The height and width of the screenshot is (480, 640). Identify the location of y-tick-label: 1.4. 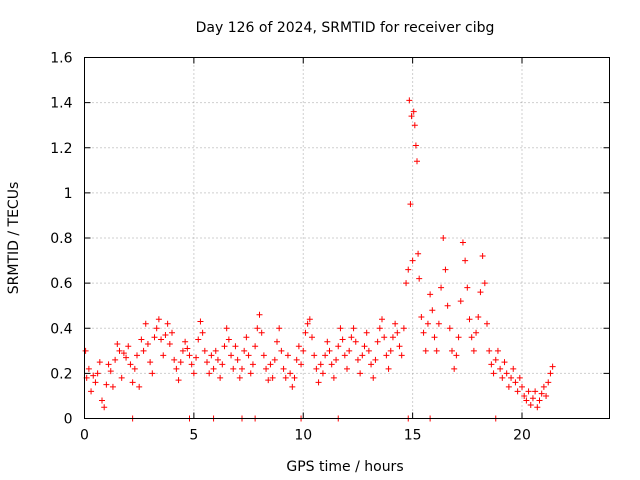
(61, 104).